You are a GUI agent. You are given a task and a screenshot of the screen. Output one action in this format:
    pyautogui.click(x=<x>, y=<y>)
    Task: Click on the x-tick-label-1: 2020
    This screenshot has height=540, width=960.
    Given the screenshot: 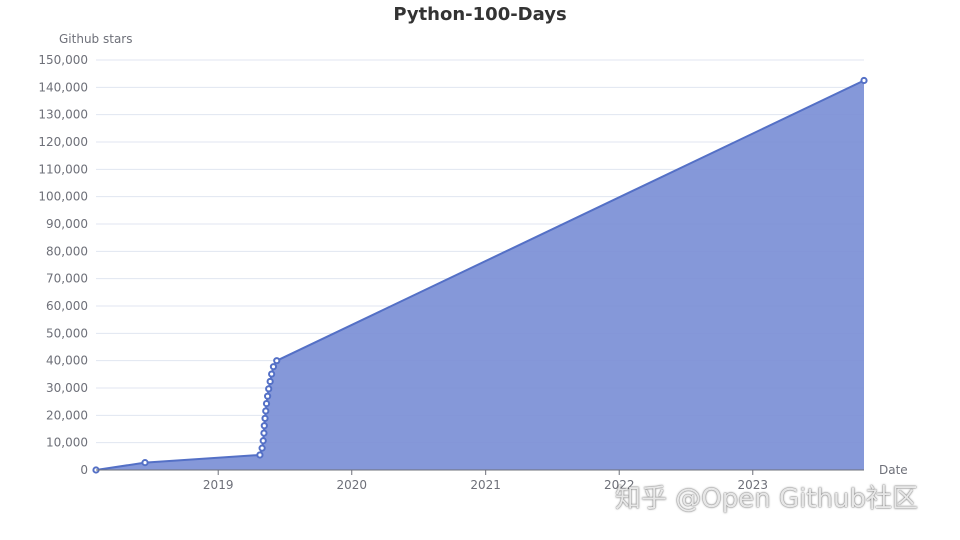 What is the action you would take?
    pyautogui.click(x=351, y=485)
    